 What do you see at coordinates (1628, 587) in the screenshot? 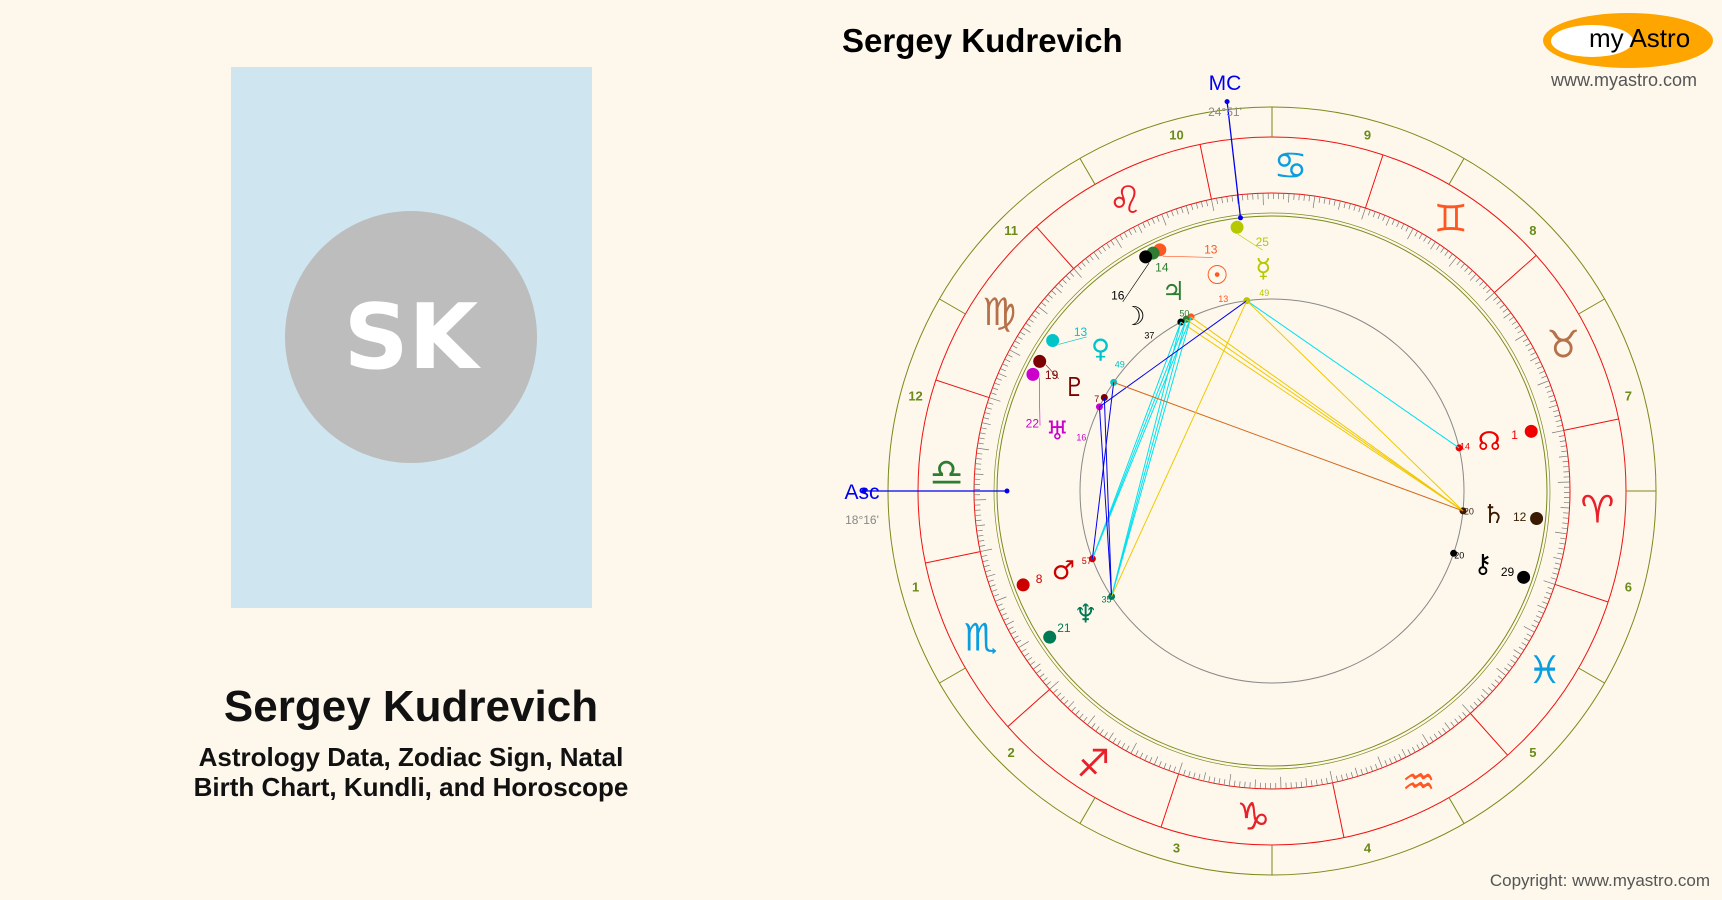
I see `house-number: 6` at bounding box center [1628, 587].